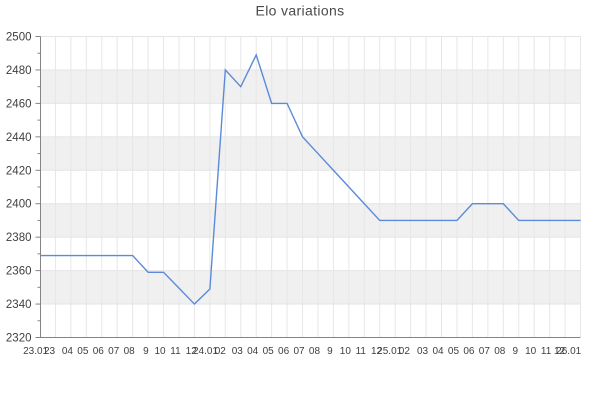  I want to click on svg-text: 2460, so click(19, 104).